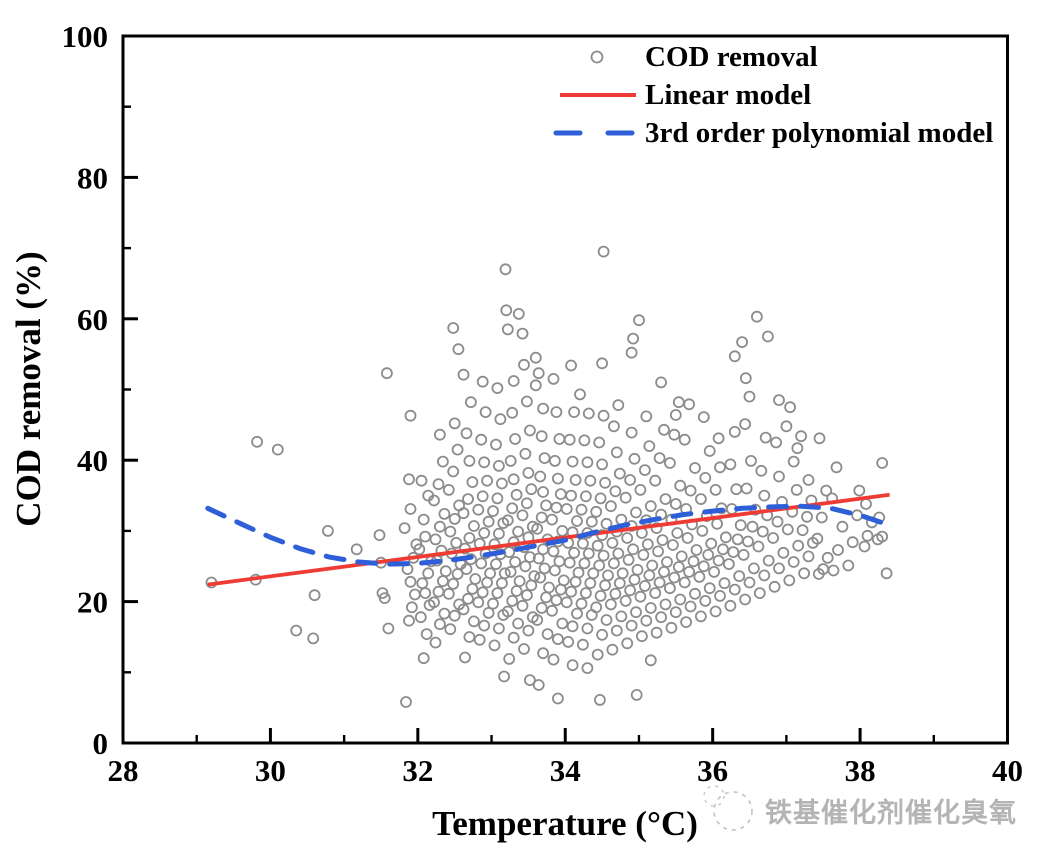  Describe the element at coordinates (728, 95) in the screenshot. I see `legend-label-linear-model: Linear model` at that location.